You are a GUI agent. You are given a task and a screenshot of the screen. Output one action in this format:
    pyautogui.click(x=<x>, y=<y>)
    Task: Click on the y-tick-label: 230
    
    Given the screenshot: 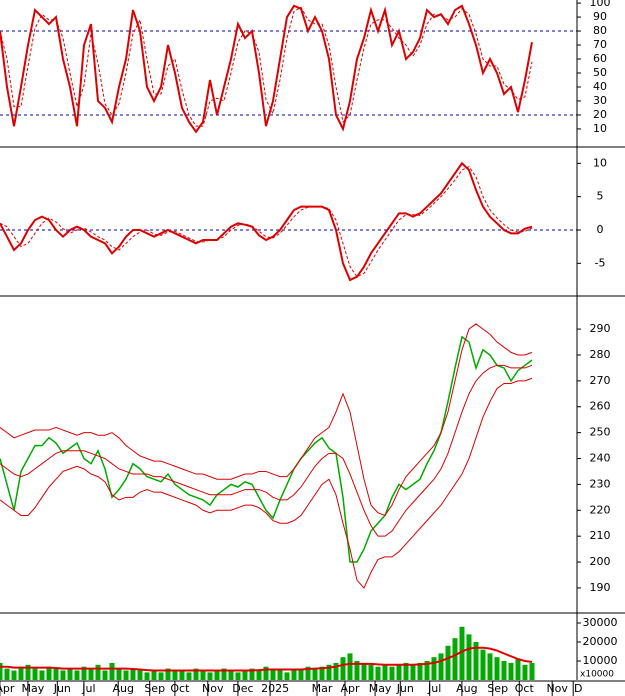 What is the action you would take?
    pyautogui.click(x=600, y=483)
    